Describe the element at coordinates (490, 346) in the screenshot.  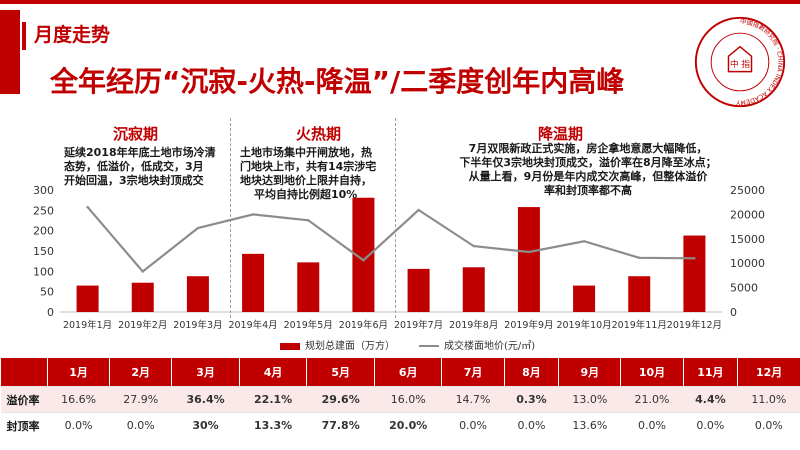
I see `legend-line-label: 成交楼面地价(元/㎡)` at that location.